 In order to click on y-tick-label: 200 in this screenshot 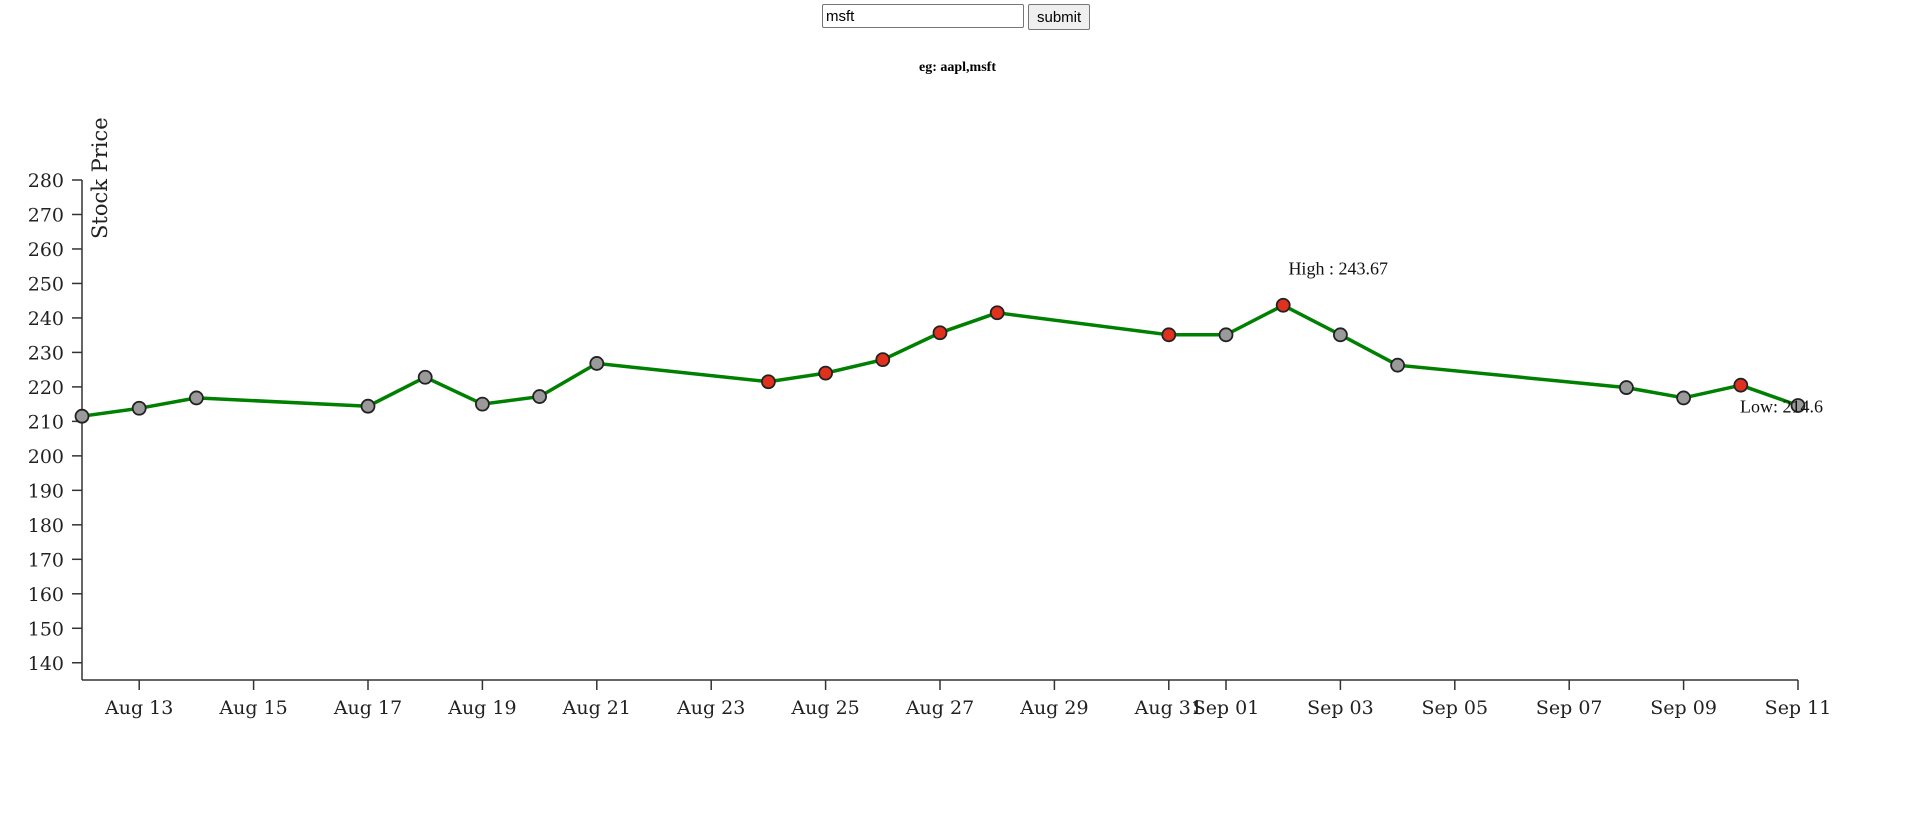, I will do `click(46, 457)`.